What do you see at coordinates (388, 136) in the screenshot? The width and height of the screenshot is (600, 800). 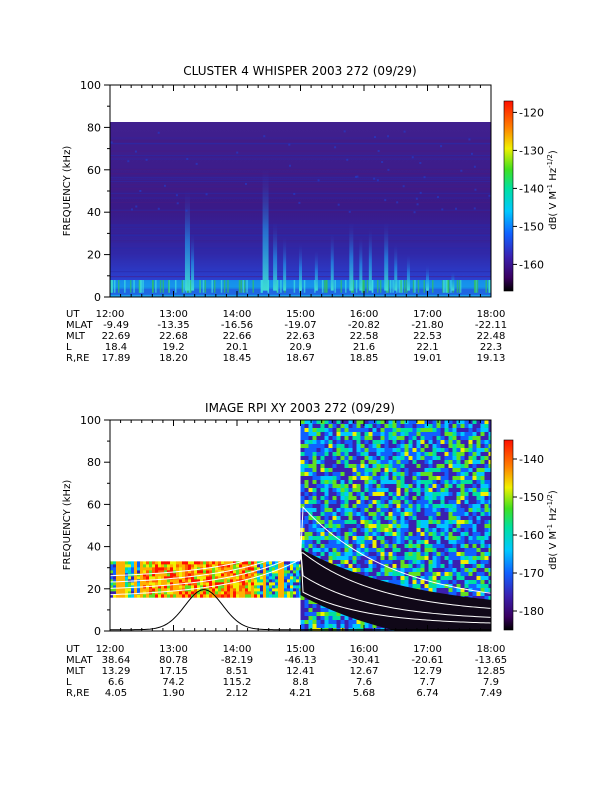 I see `spectrogram-speckle` at bounding box center [388, 136].